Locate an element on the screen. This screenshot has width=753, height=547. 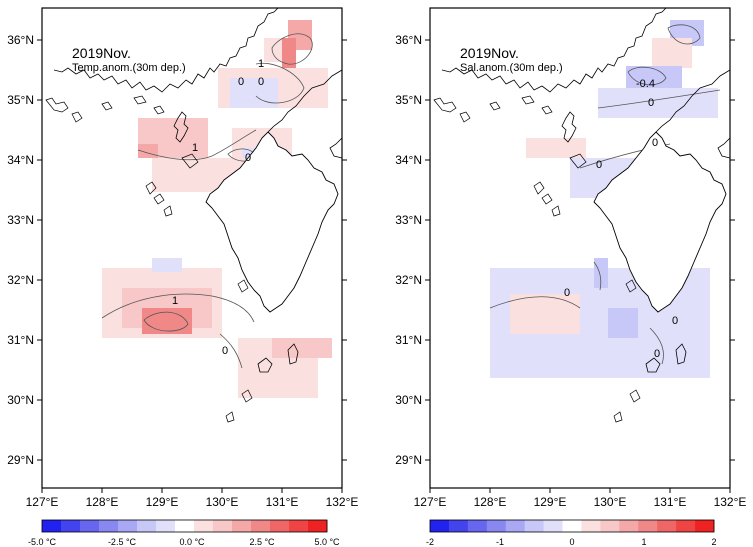
colorbar-label: 5.0 °C is located at coordinates (327, 542).